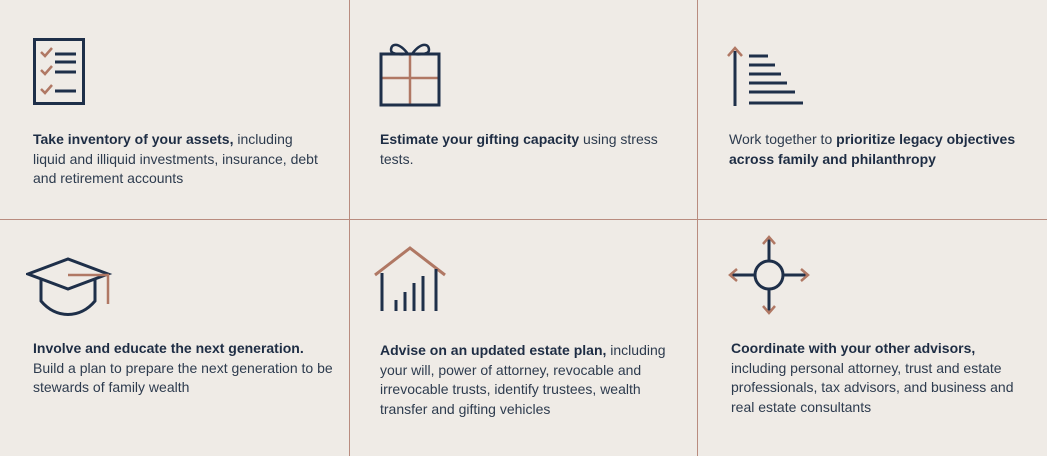 This screenshot has height=456, width=1047. I want to click on priorities-lead: Work together to, so click(783, 139).